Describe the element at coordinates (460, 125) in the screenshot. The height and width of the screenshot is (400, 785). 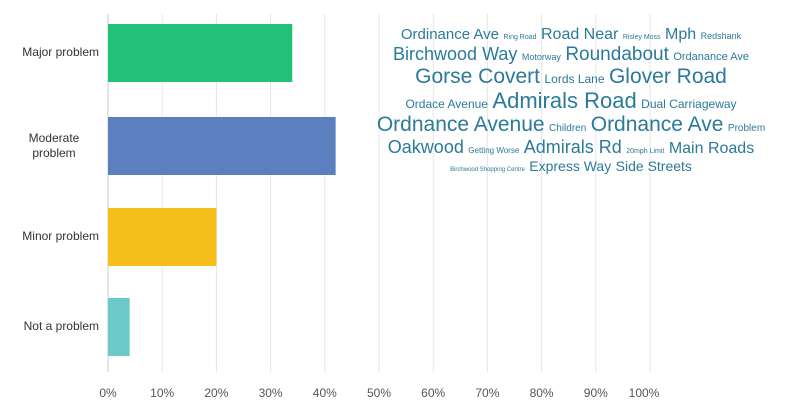
I see `cloud-word: Ordnance Avenue` at that location.